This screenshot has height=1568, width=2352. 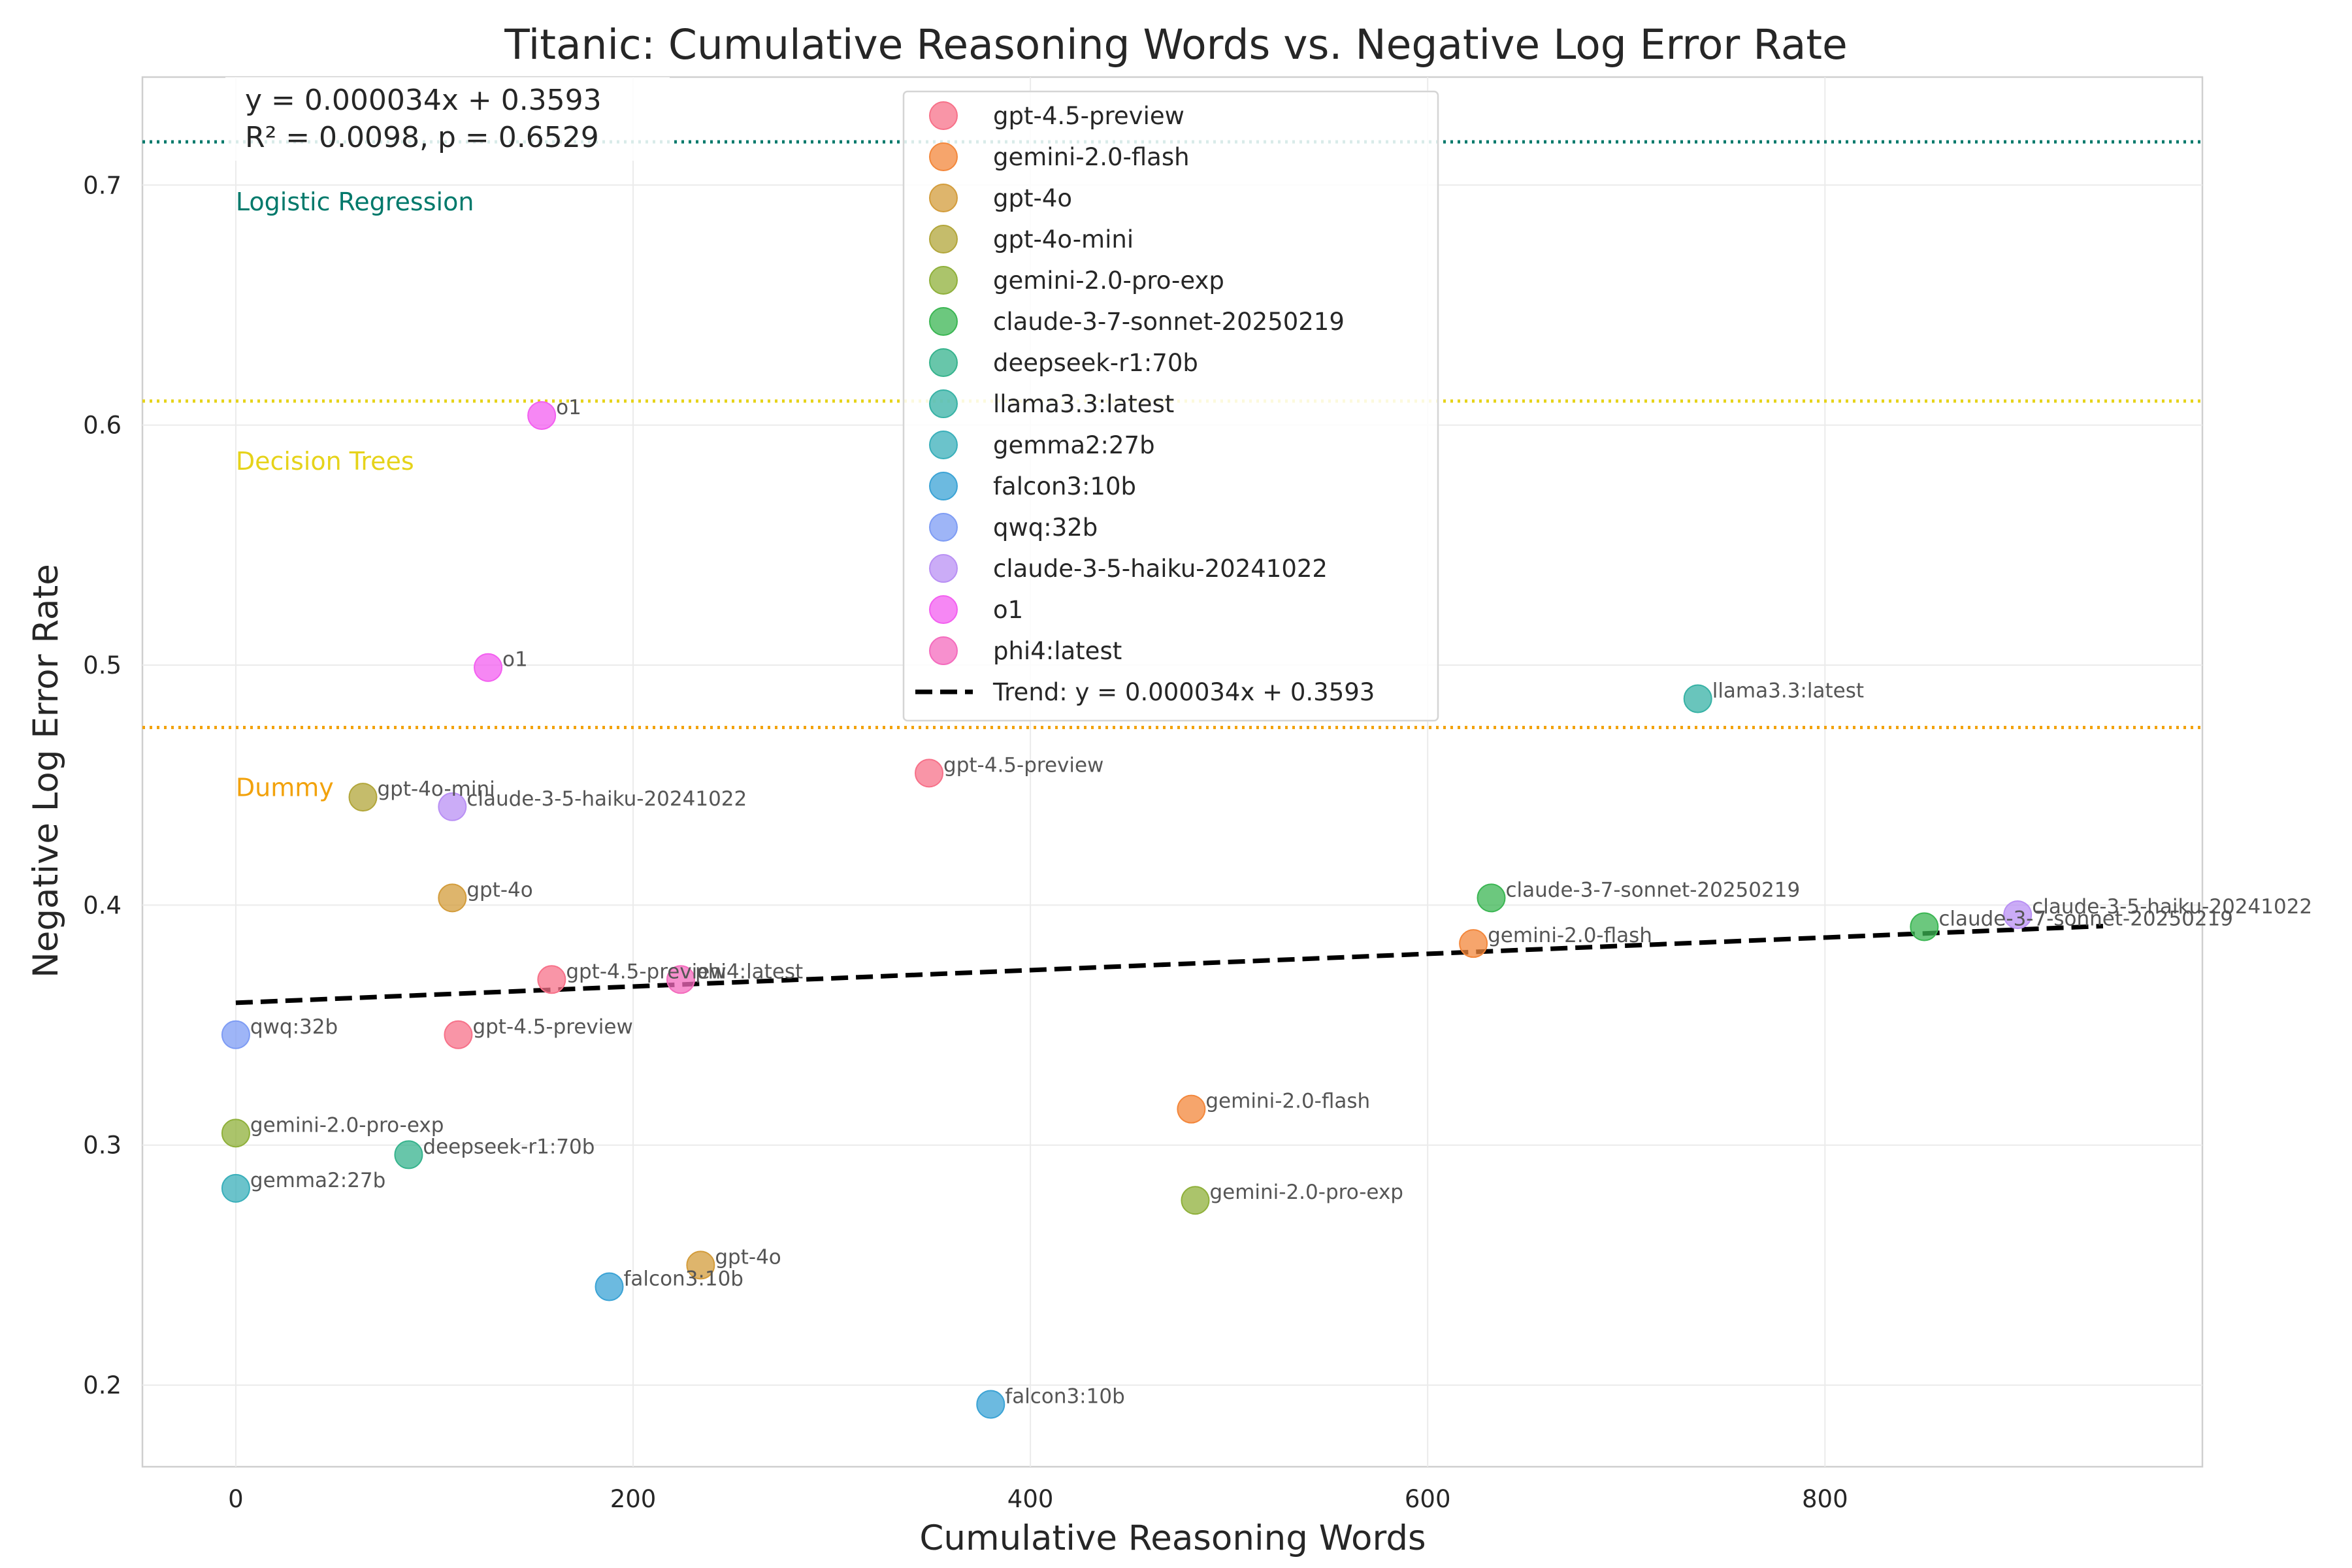 I want to click on reference-line-label: Decision Trees, so click(x=325, y=461).